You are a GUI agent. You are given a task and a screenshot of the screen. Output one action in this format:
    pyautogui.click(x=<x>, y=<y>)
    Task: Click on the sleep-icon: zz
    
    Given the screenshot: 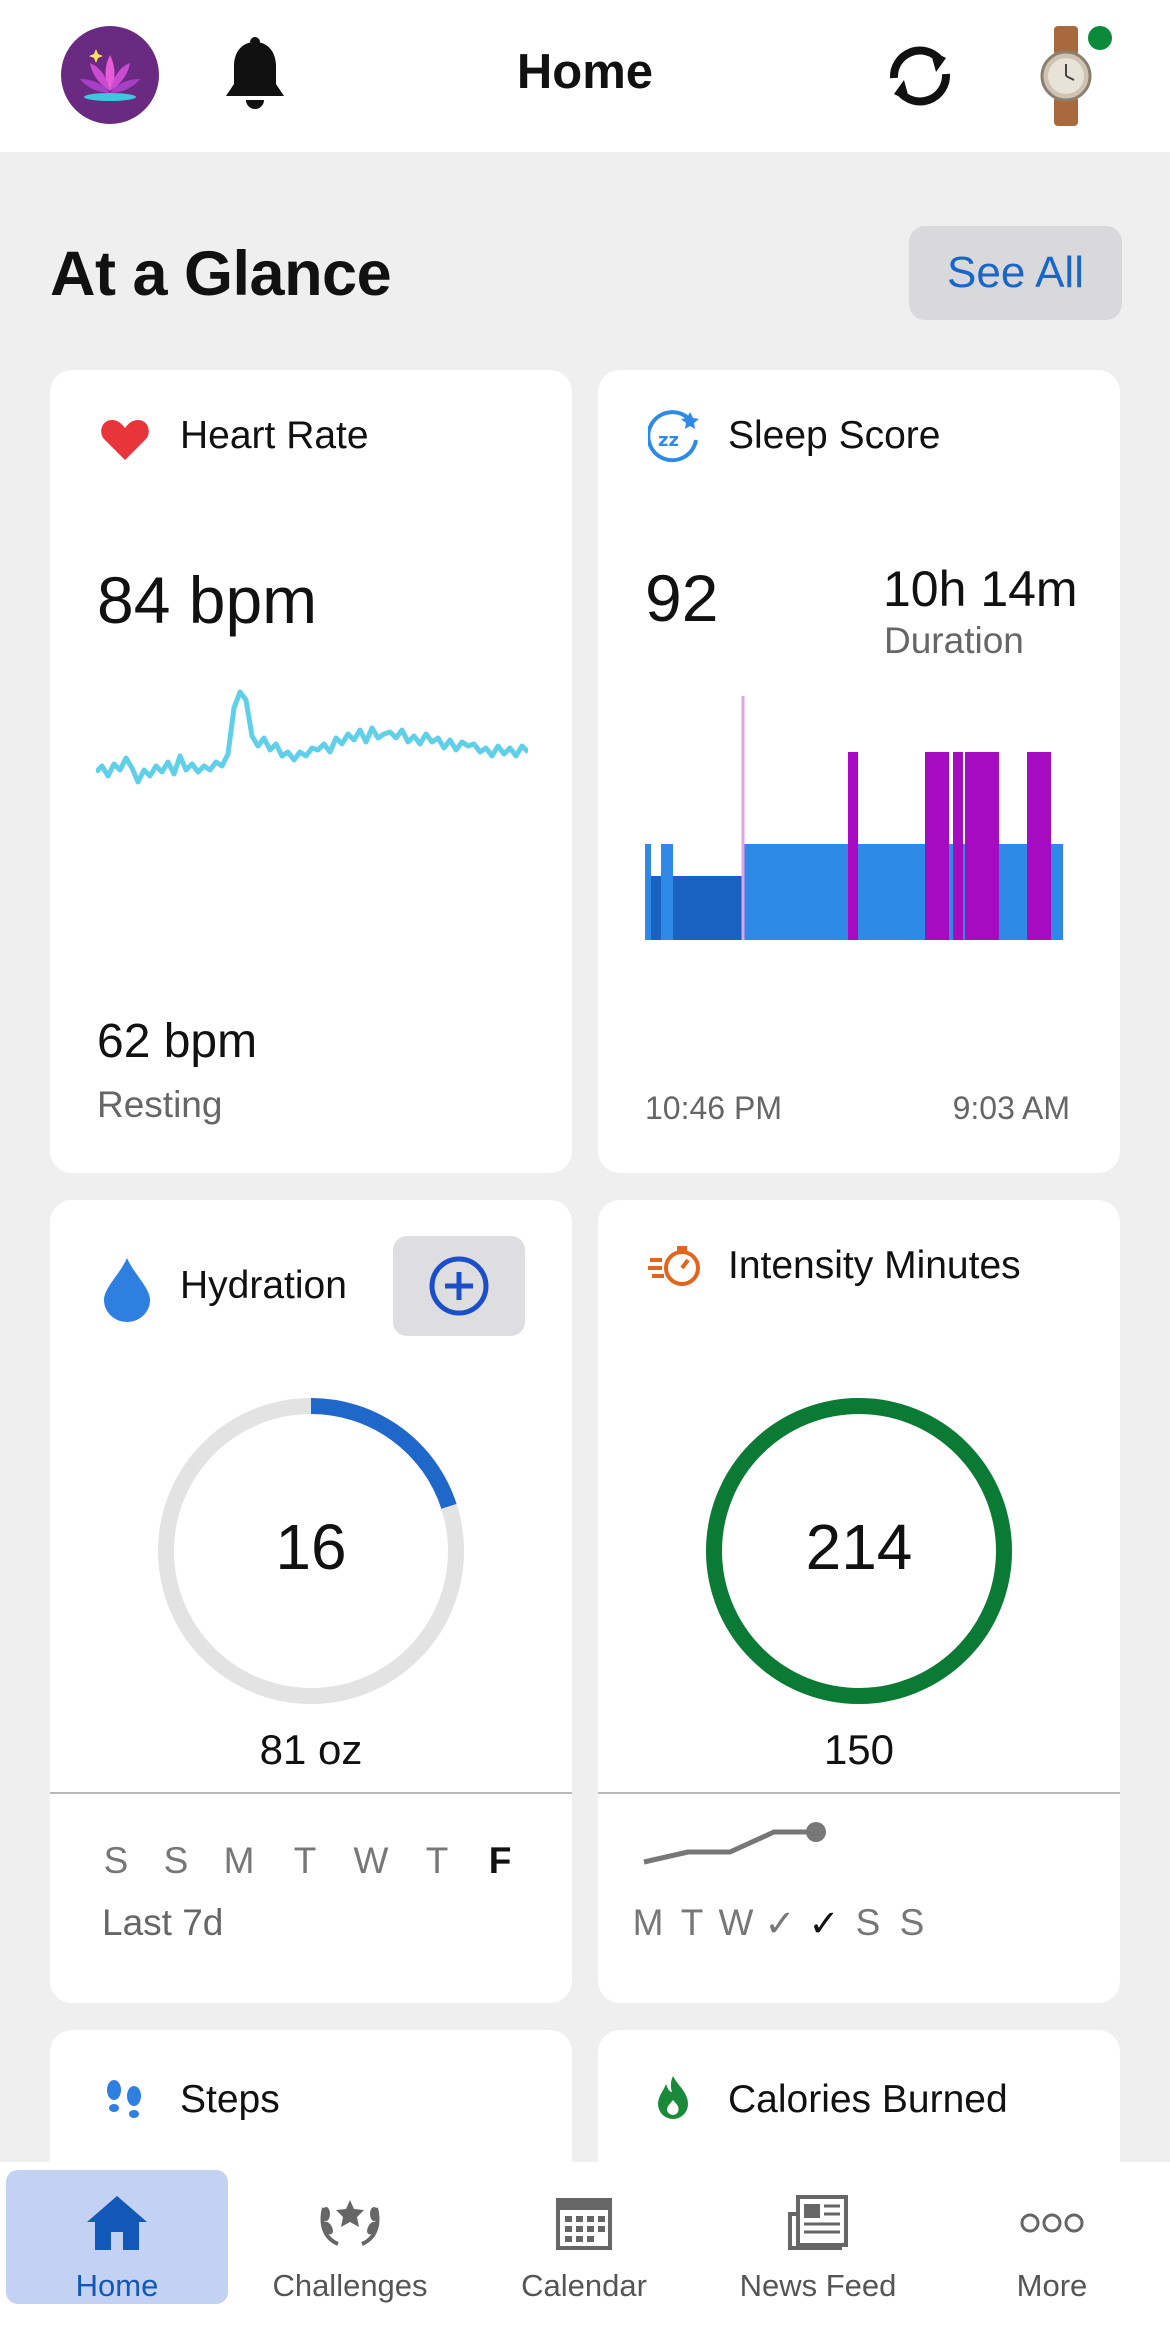 What is the action you would take?
    pyautogui.click(x=674, y=439)
    